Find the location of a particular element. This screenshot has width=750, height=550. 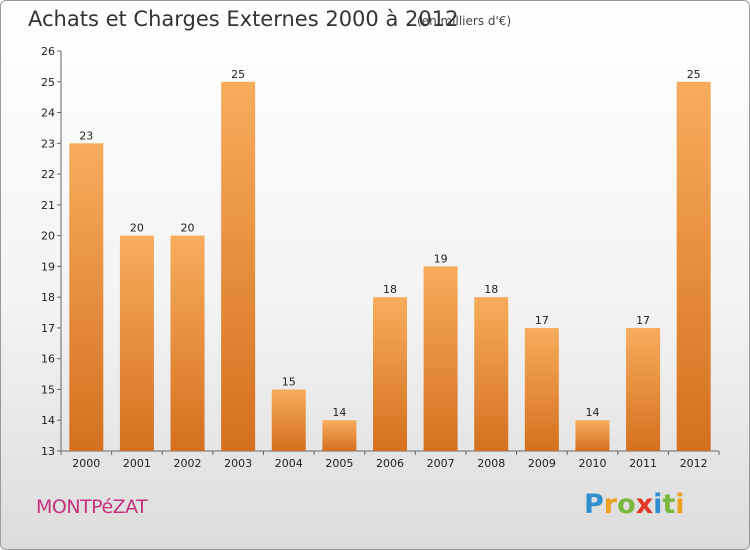

y-tick-label: 20 is located at coordinates (48, 236).